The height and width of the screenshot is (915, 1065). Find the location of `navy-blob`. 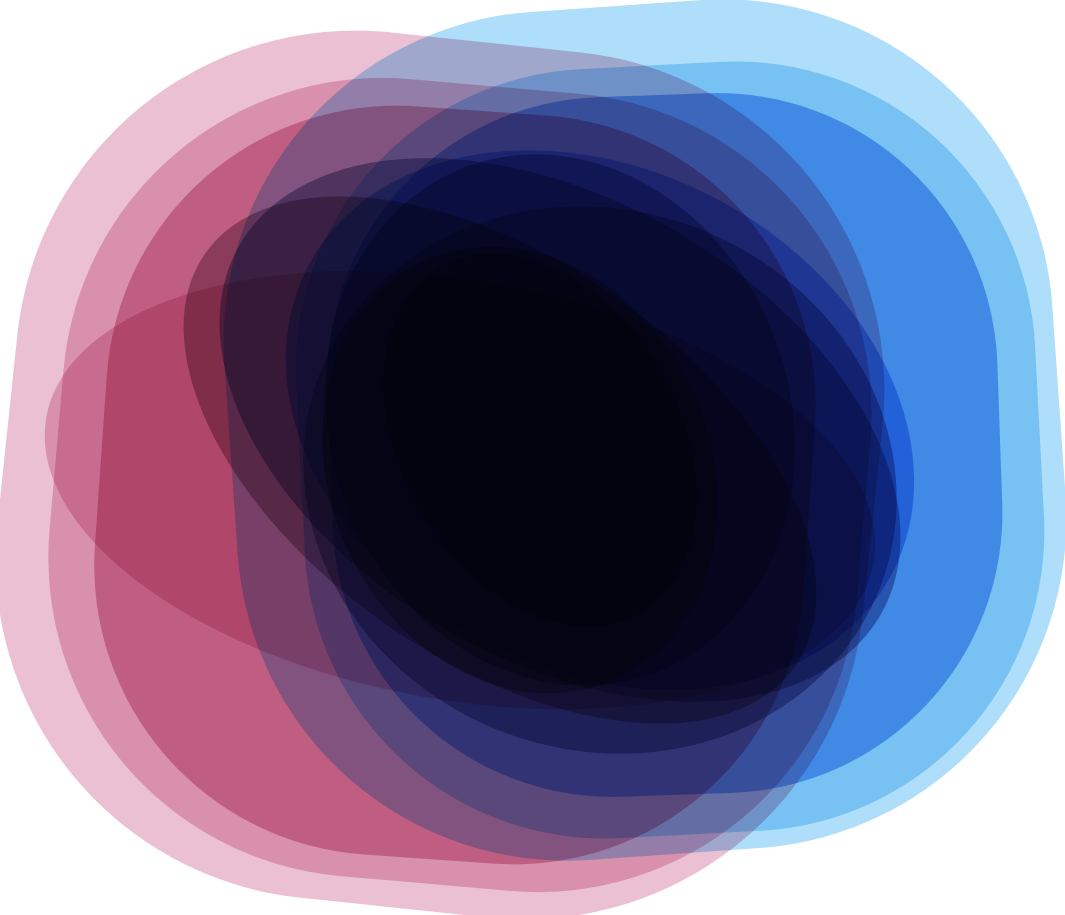

navy-blob is located at coordinates (540, 440).